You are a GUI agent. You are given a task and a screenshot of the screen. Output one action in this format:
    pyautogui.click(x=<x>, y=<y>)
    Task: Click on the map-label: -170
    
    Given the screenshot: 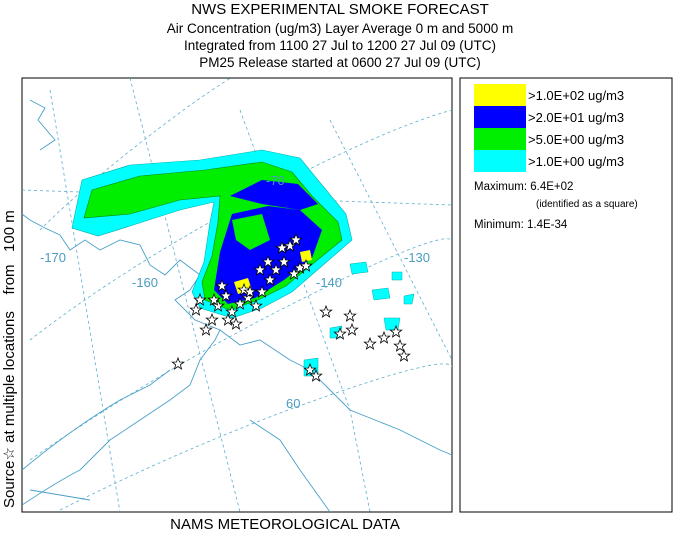 What is the action you would take?
    pyautogui.click(x=53, y=257)
    